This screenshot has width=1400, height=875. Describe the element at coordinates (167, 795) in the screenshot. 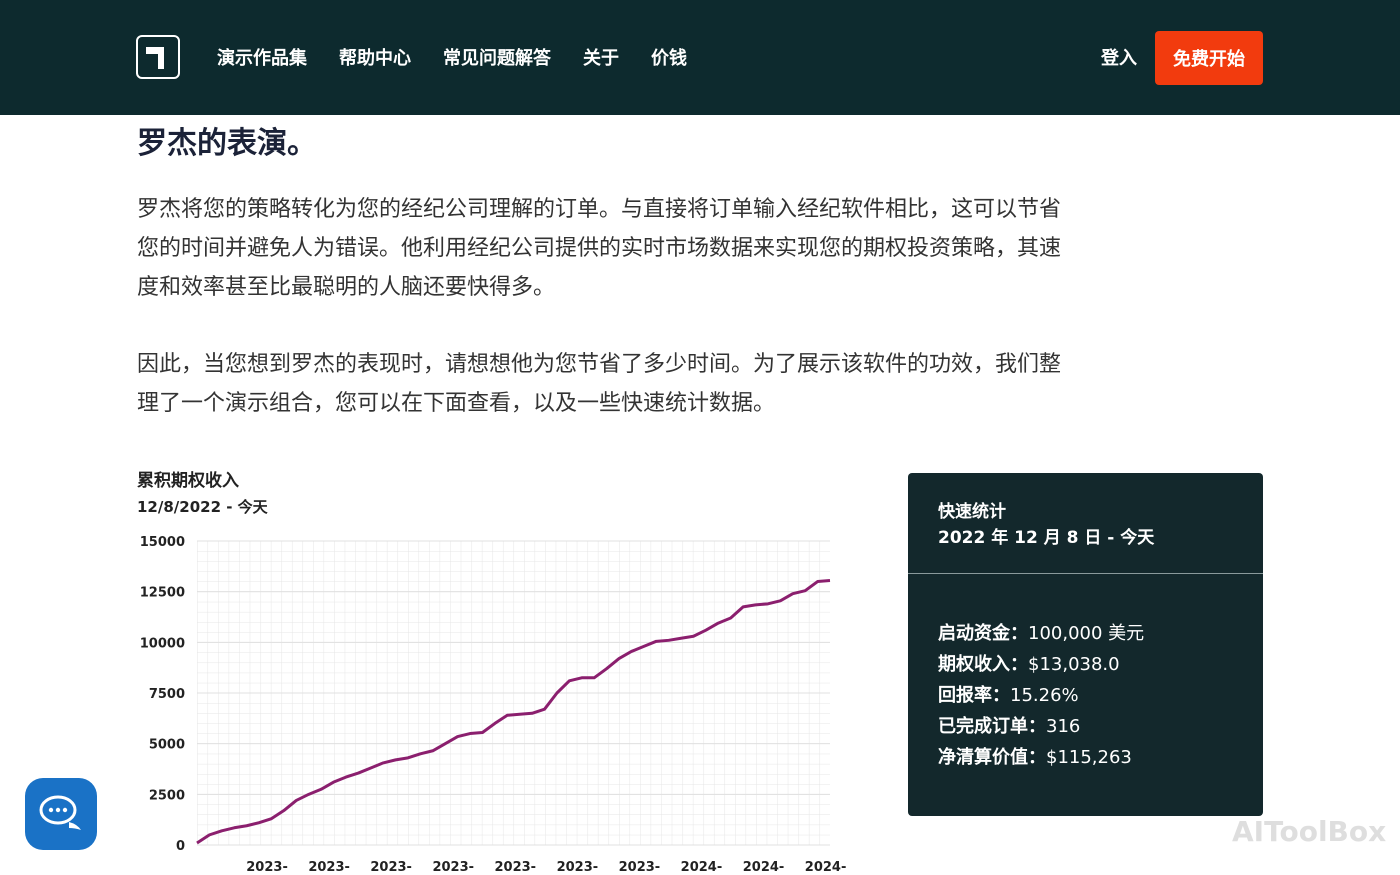

I see `y-tick-label: 2500` at that location.